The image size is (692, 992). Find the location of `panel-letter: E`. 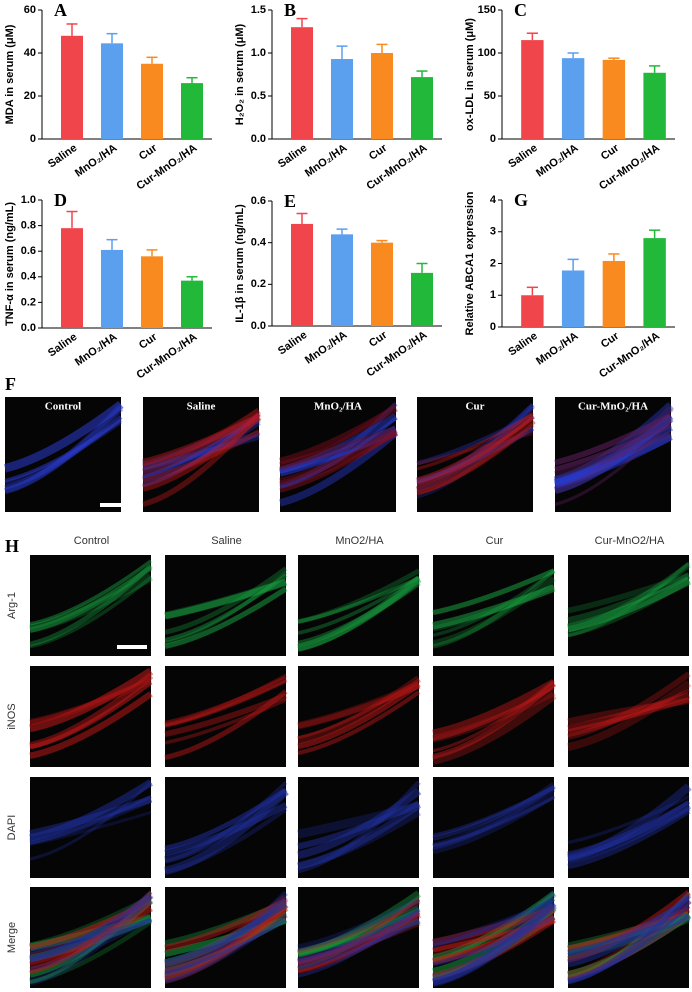

panel-letter: E is located at coordinates (290, 201).